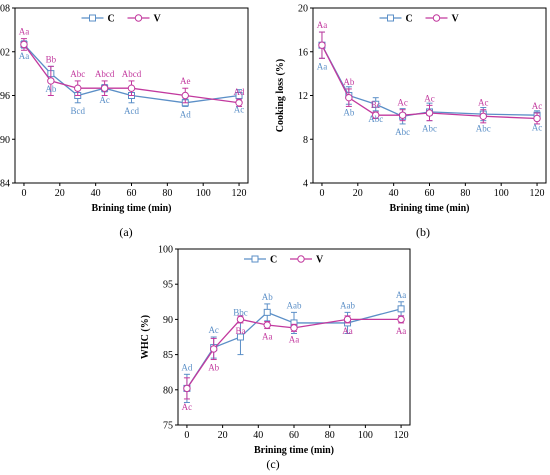 The height and width of the screenshot is (475, 550). Describe the element at coordinates (96, 193) in the screenshot. I see `panel-a-xtick-label: 40` at that location.